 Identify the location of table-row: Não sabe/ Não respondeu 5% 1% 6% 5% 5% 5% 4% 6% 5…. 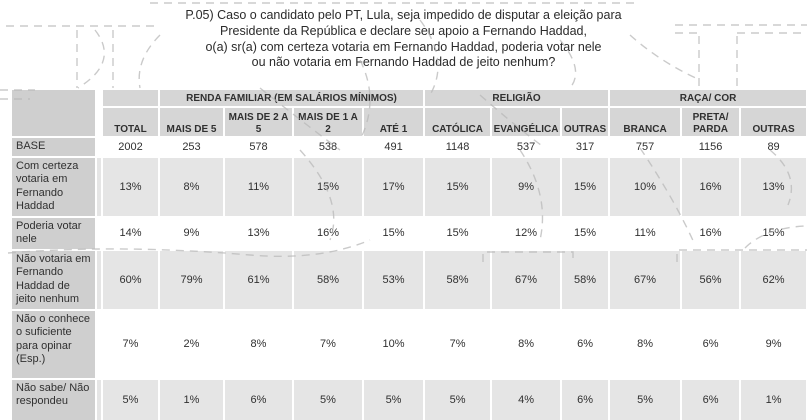
(408, 398).